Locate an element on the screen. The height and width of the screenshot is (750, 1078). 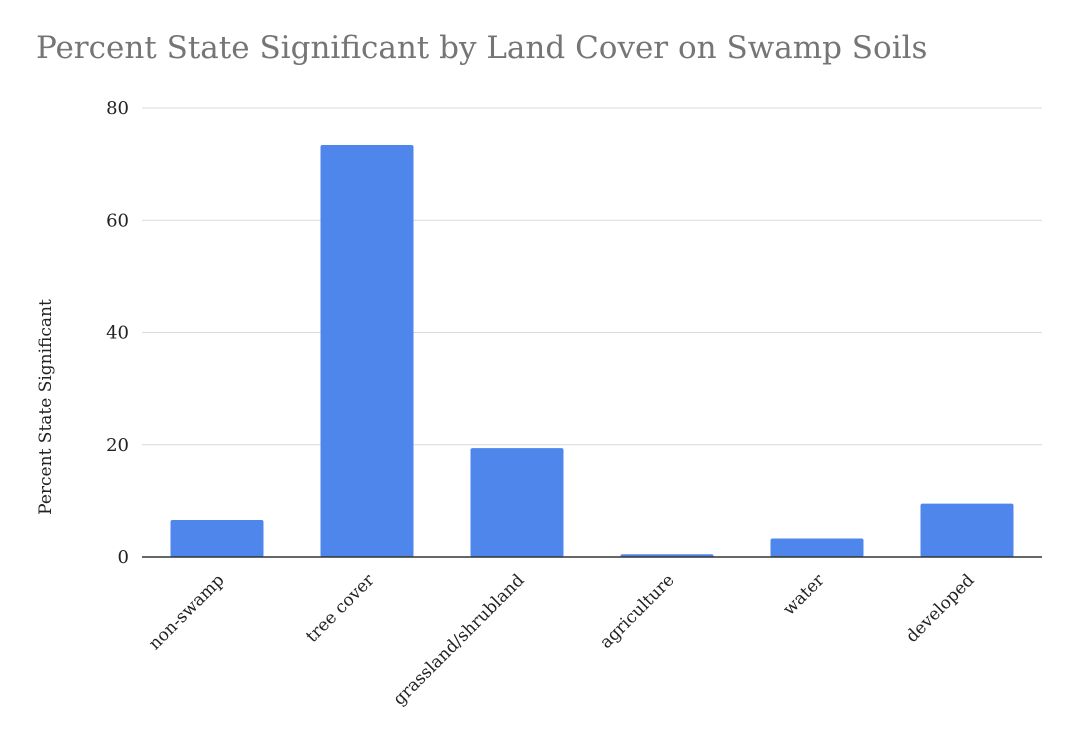
y-tick-label: 40 is located at coordinates (117, 333).